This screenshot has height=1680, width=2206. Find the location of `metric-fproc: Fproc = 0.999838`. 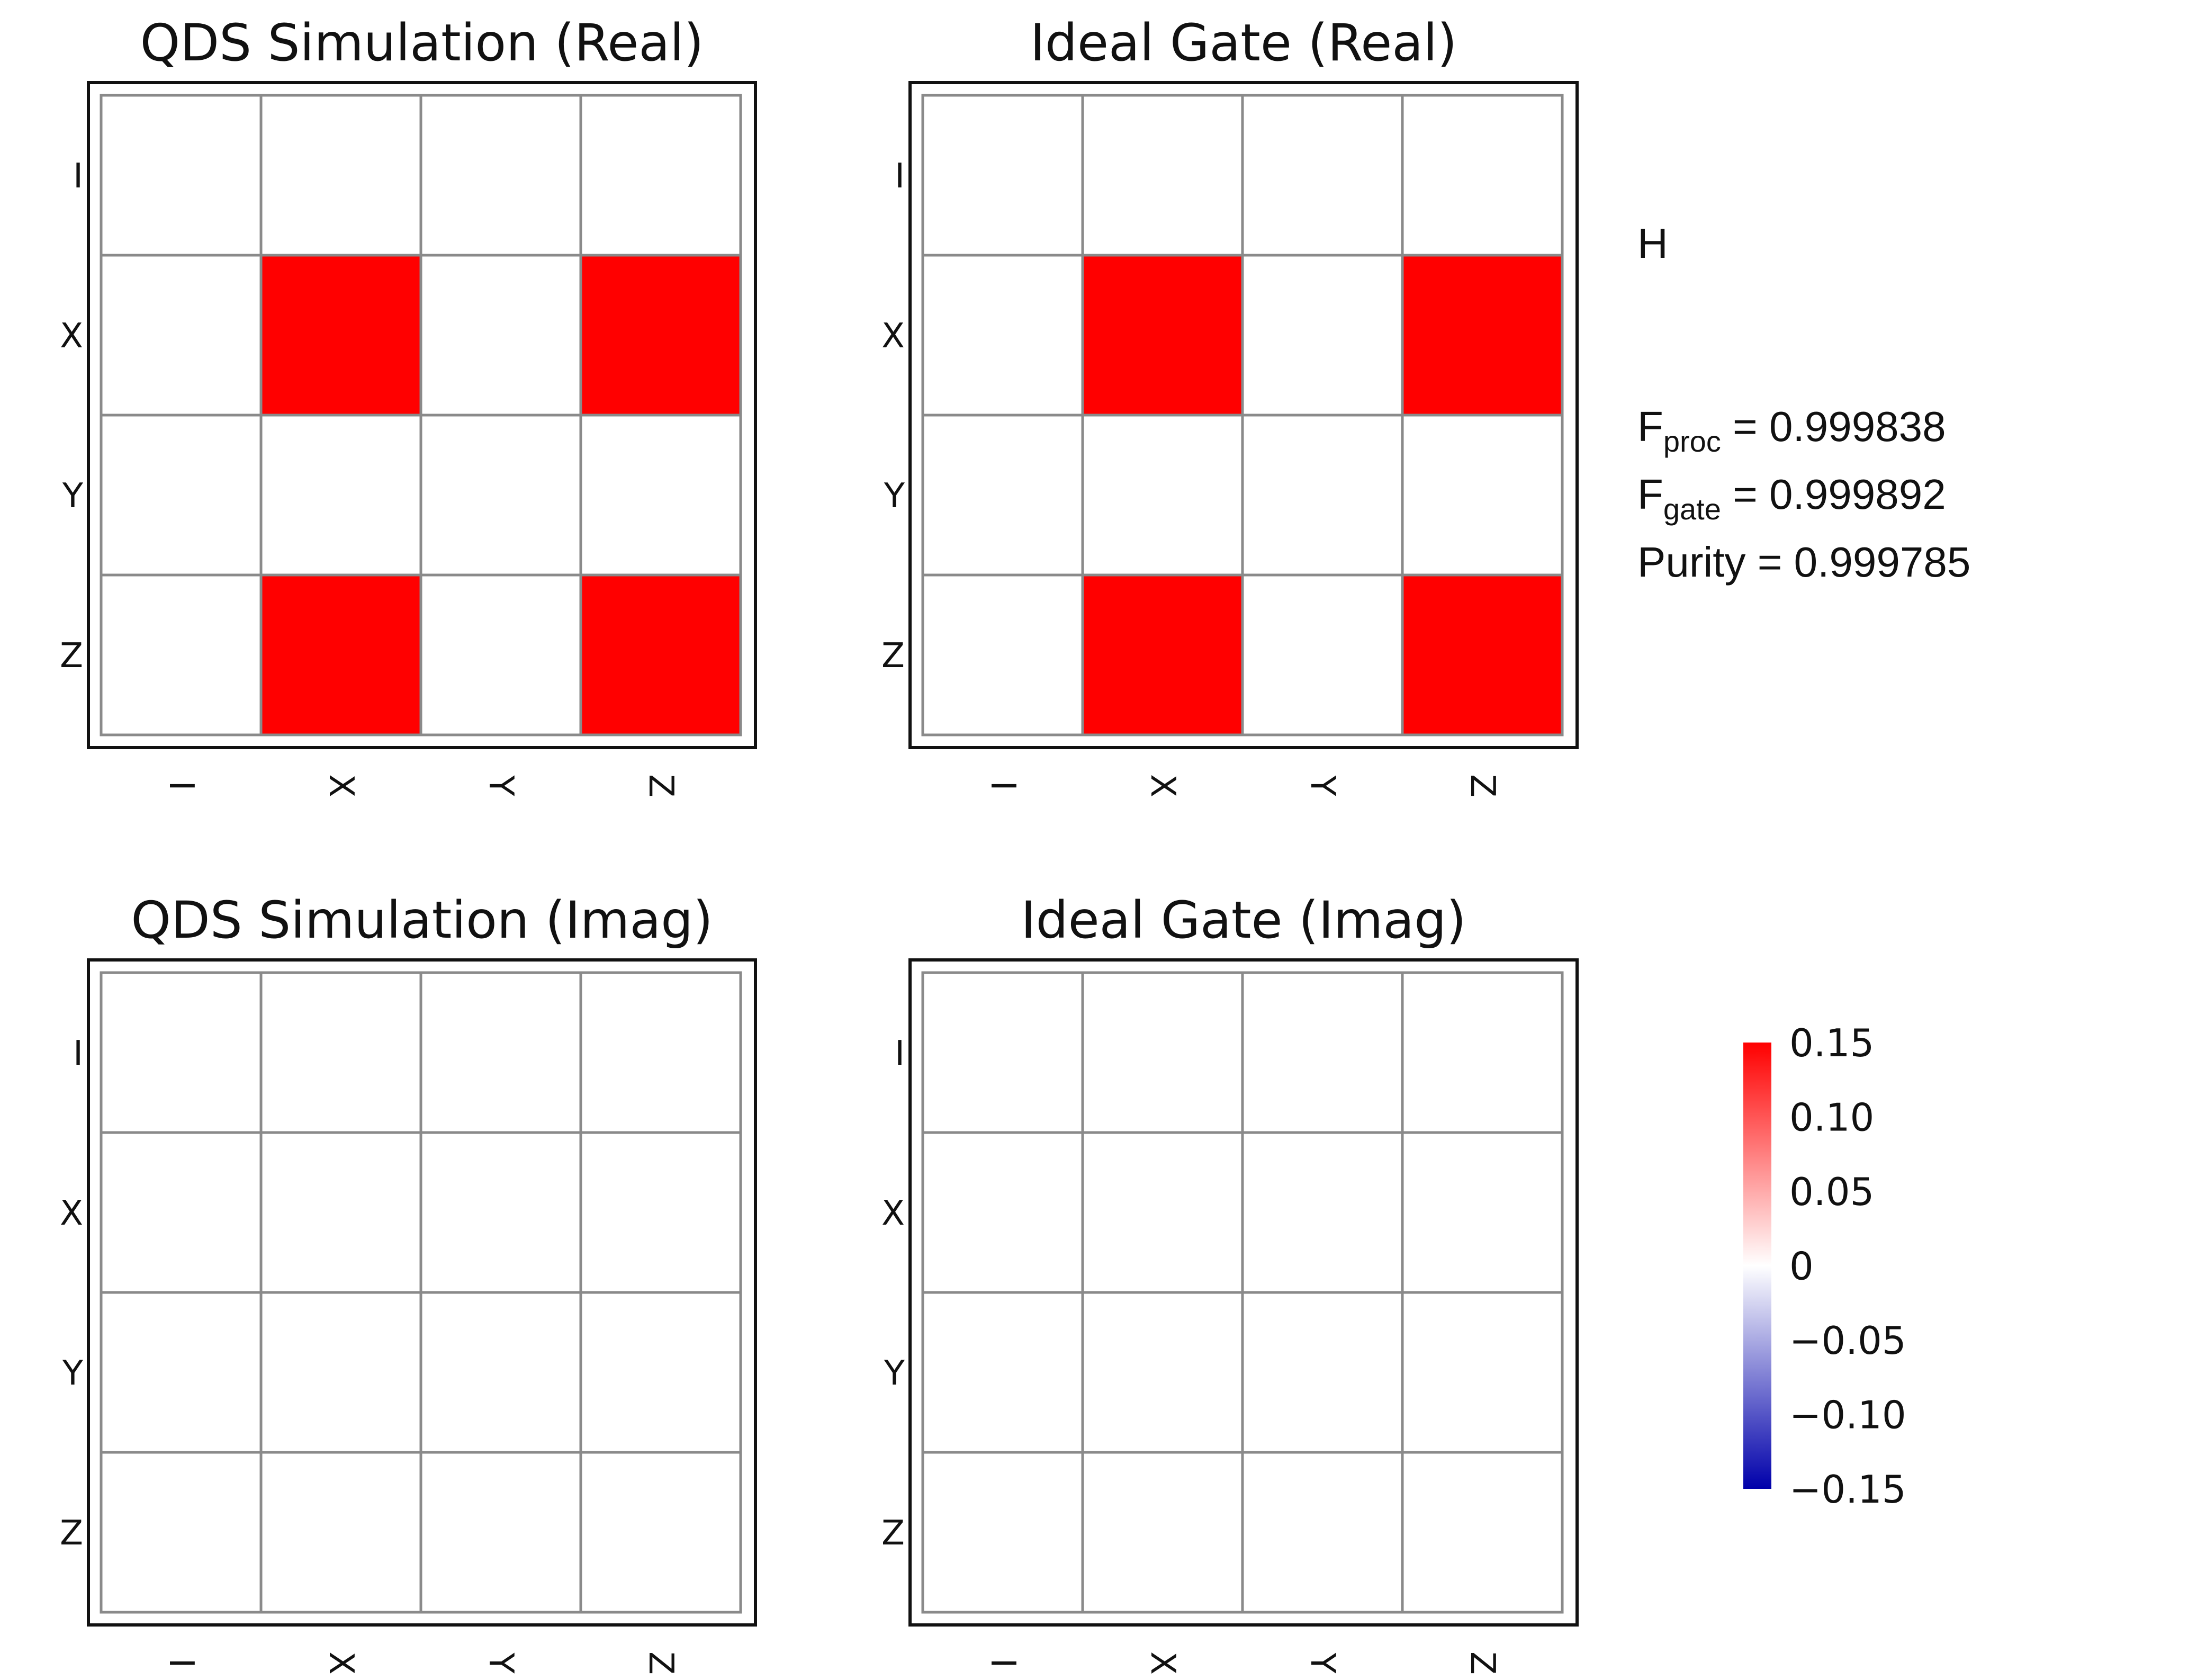

metric-fproc: Fproc = 0.999838 is located at coordinates (1791, 430).